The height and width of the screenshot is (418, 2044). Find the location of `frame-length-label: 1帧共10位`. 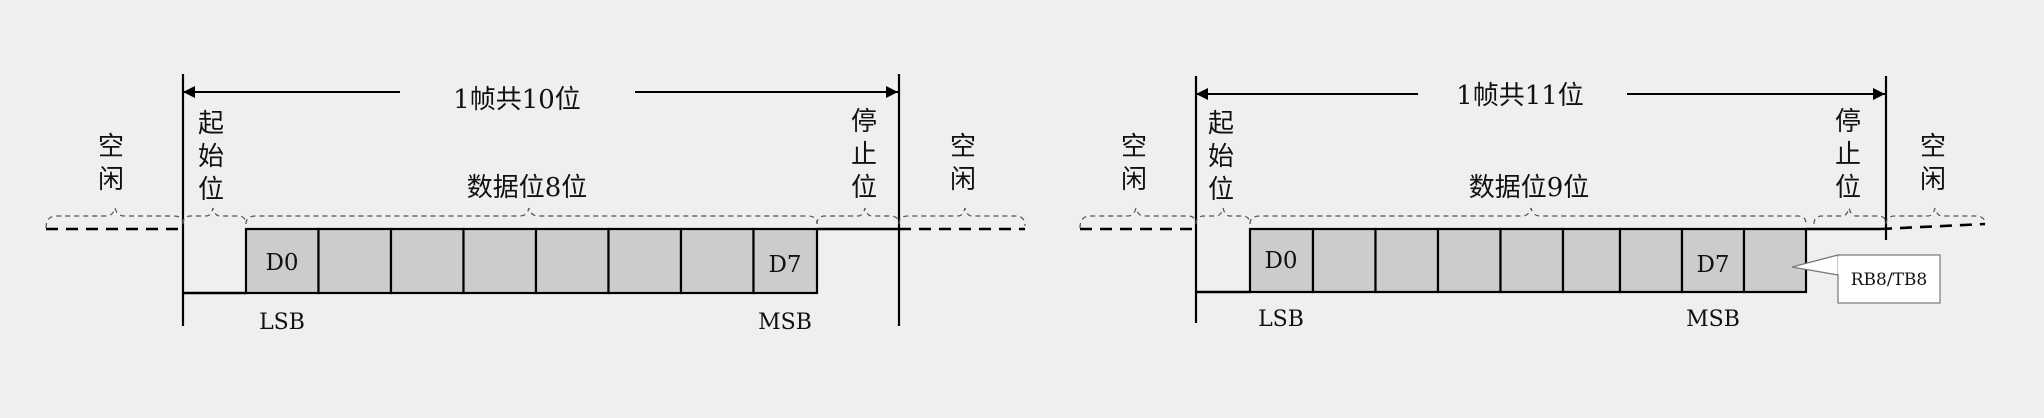

frame-length-label: 1帧共10位 is located at coordinates (517, 100).